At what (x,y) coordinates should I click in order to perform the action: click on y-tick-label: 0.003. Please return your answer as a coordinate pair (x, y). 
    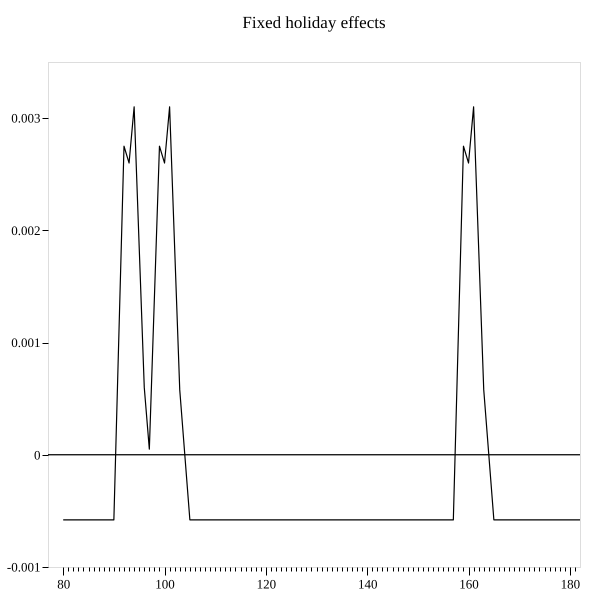
    Looking at the image, I should click on (25, 118).